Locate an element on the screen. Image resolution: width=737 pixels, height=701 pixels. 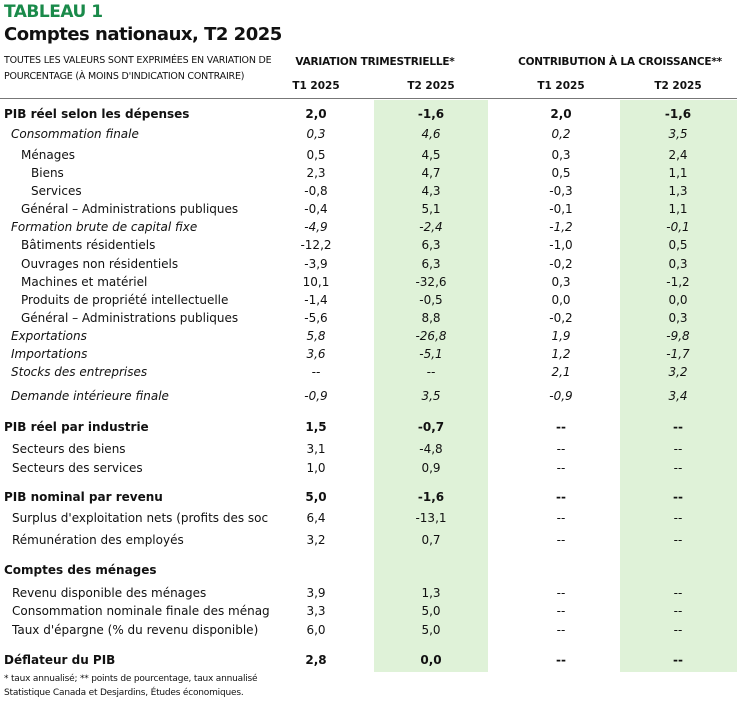
cell-value: -4,9 is located at coordinates (316, 227).